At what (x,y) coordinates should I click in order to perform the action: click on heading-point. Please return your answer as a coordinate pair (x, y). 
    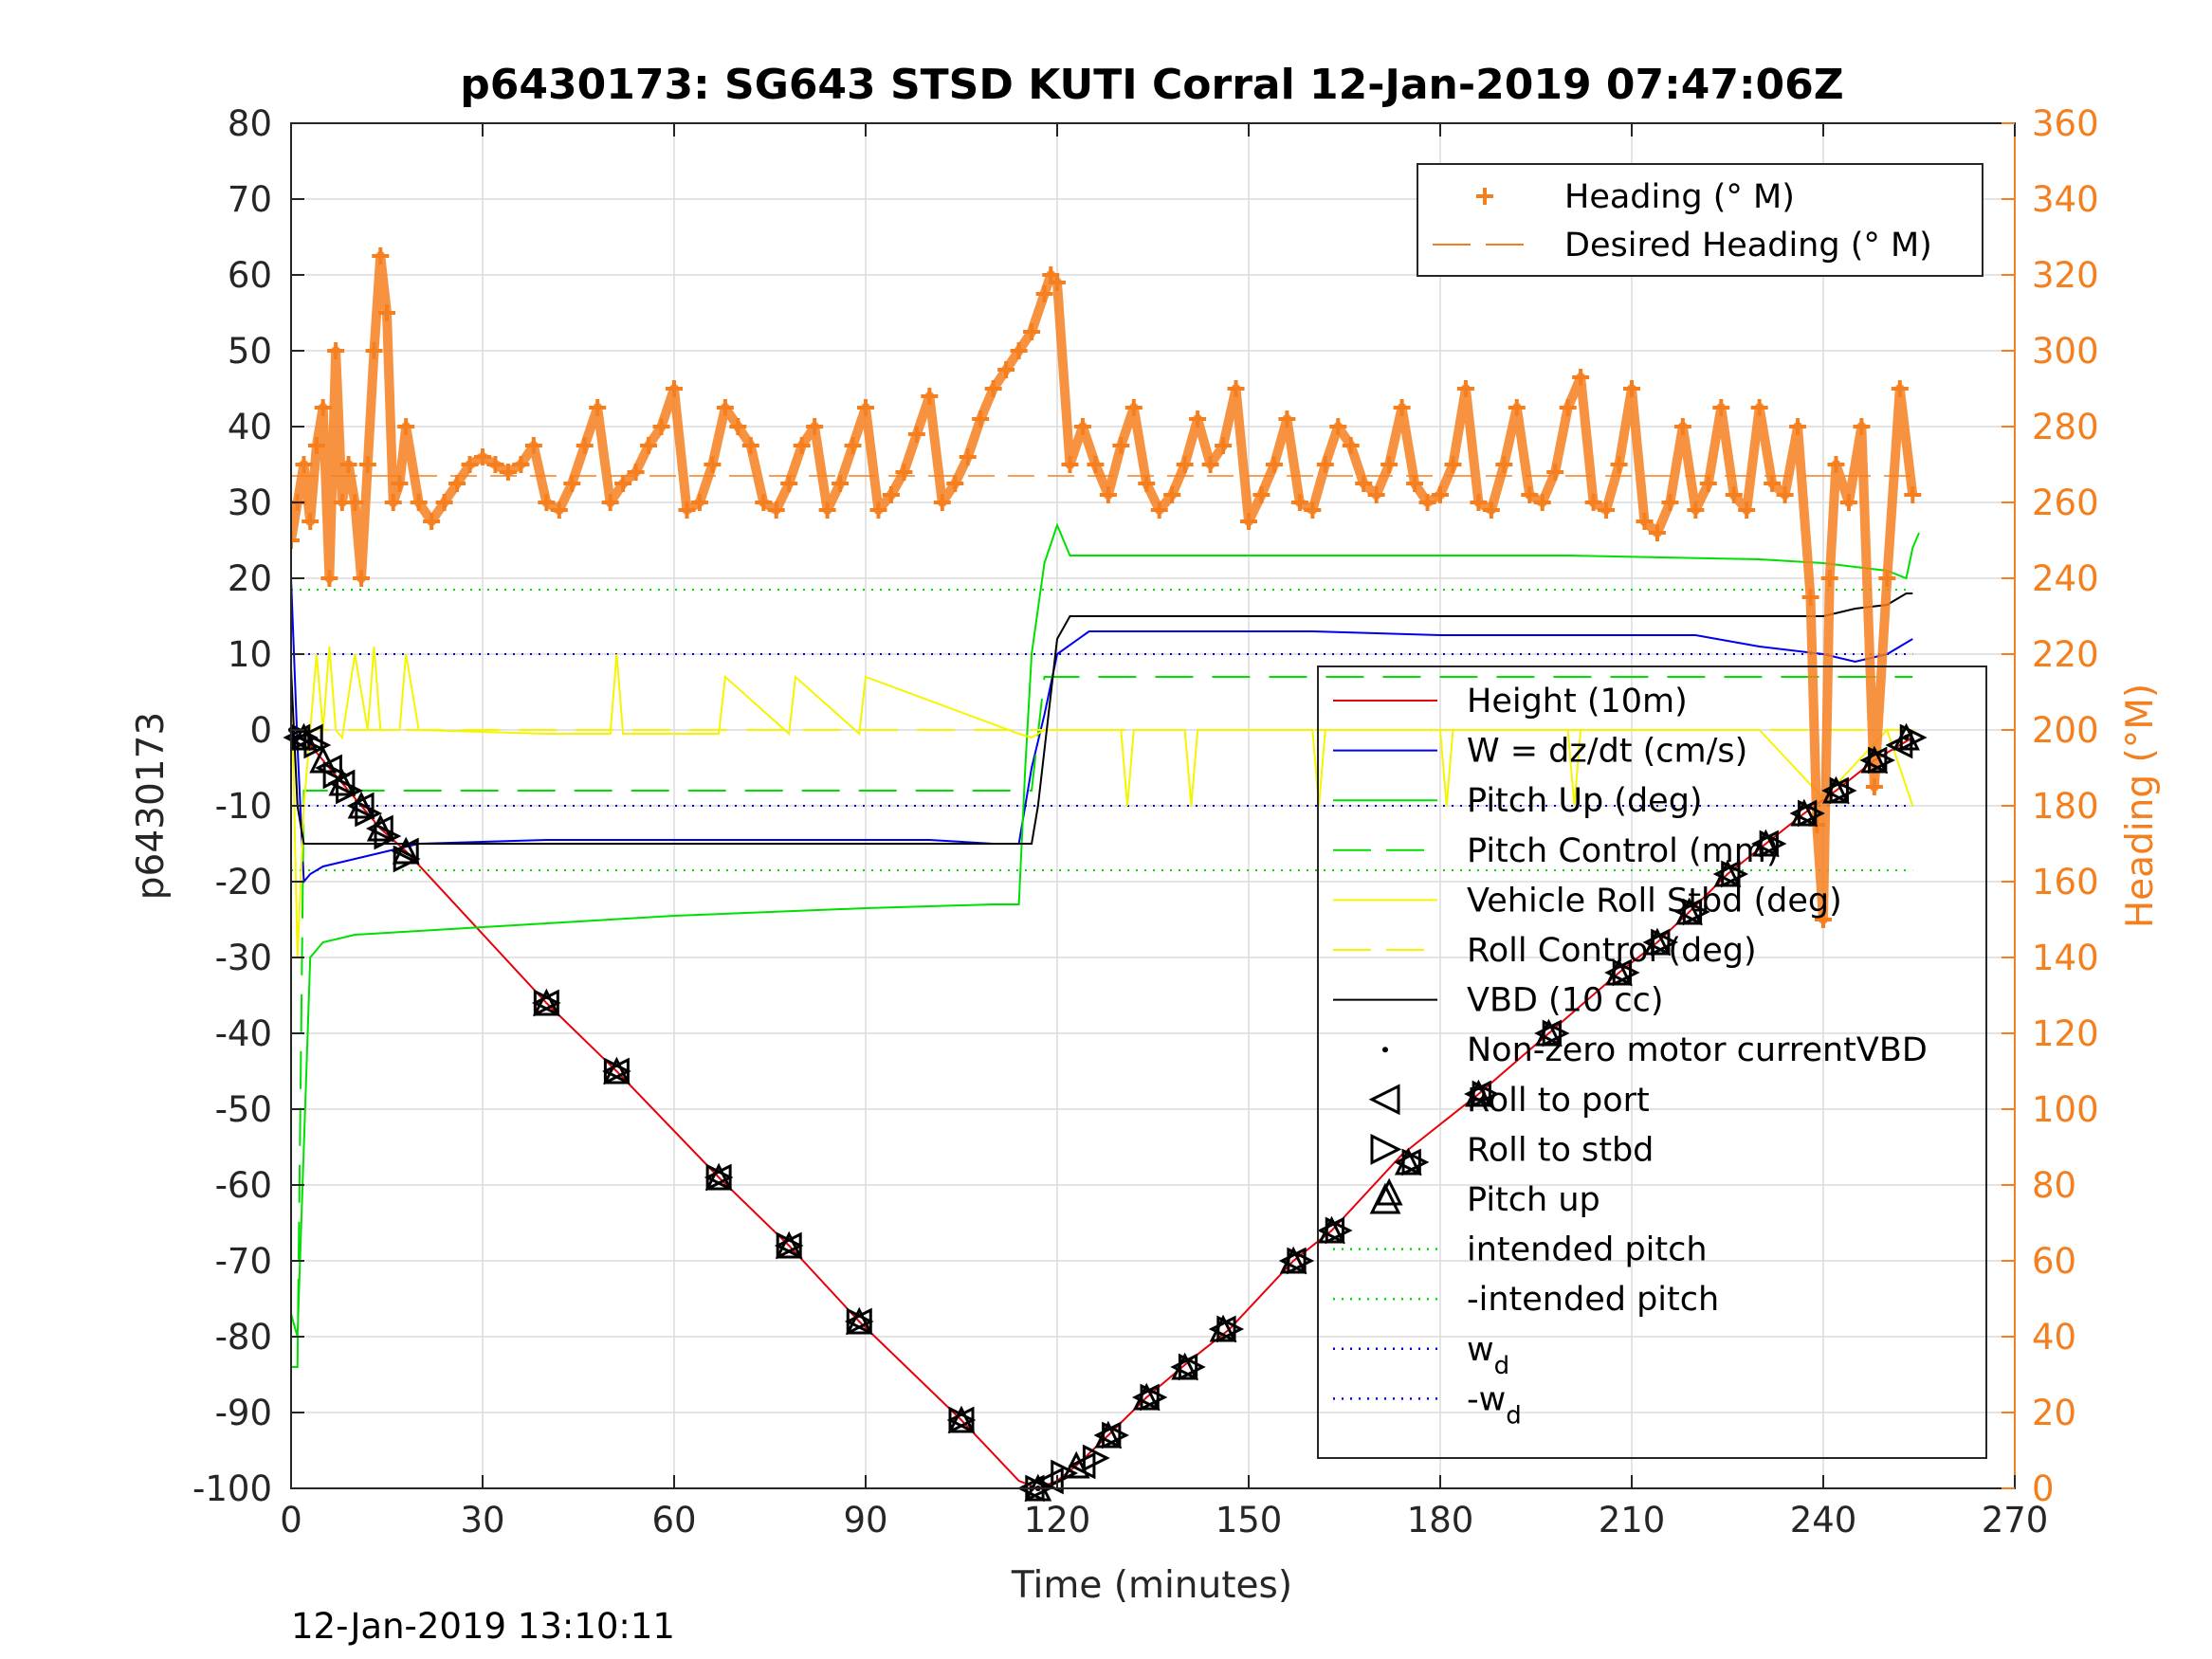
    Looking at the image, I should click on (295, 540).